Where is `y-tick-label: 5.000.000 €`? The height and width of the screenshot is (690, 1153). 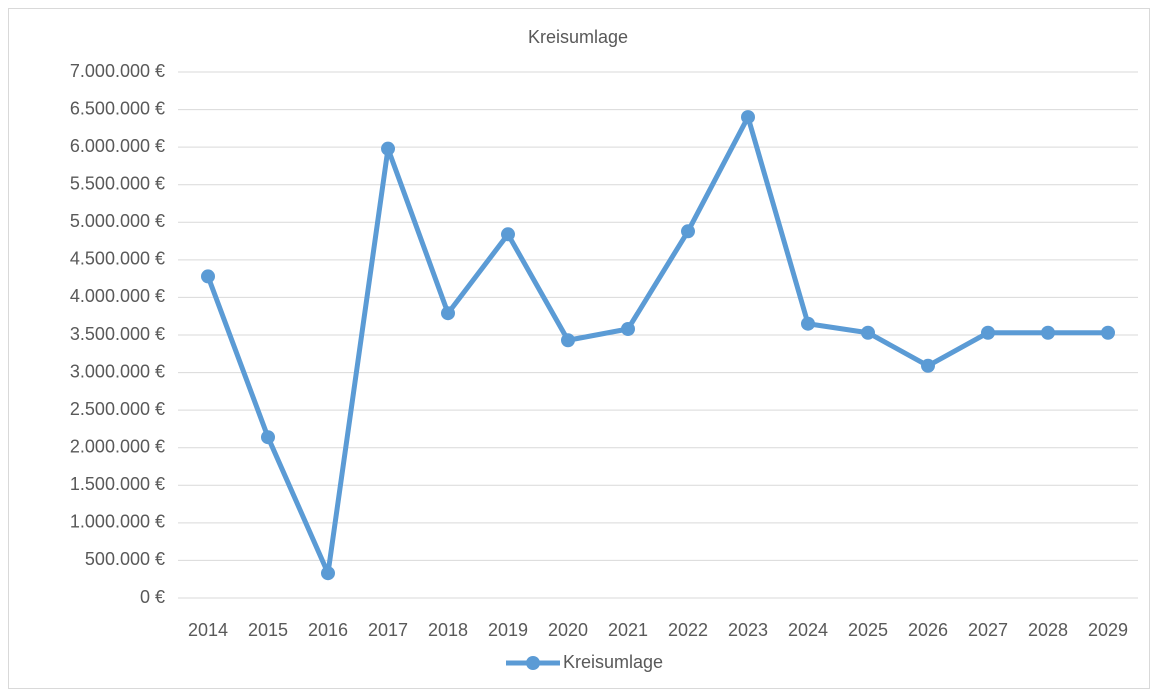
y-tick-label: 5.000.000 € is located at coordinates (117, 221).